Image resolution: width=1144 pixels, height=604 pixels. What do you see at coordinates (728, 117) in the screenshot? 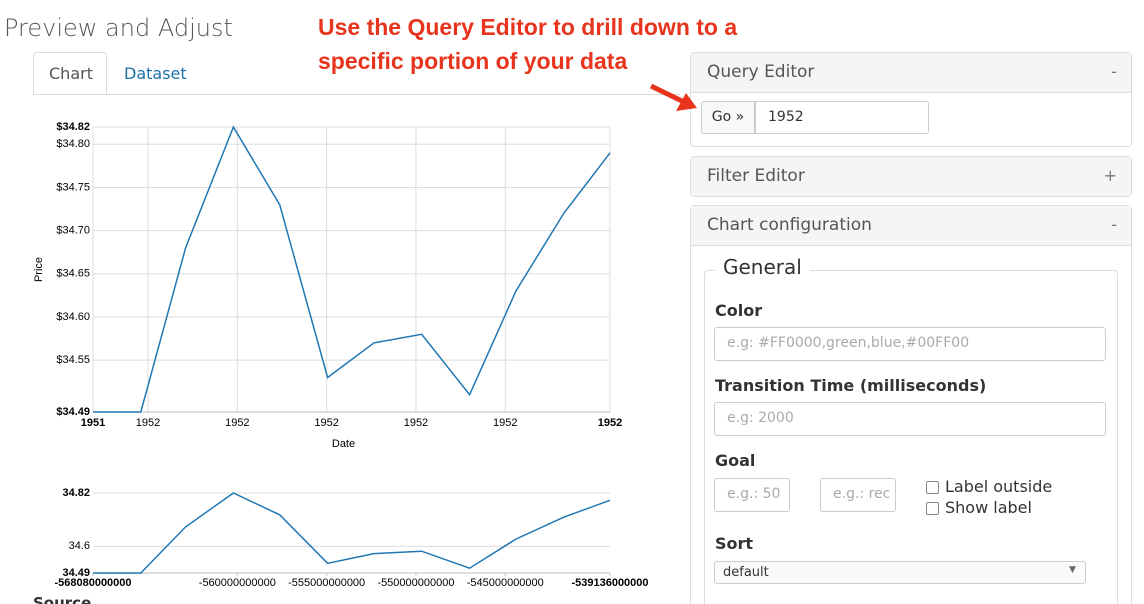
I see `go-button: Go »` at bounding box center [728, 117].